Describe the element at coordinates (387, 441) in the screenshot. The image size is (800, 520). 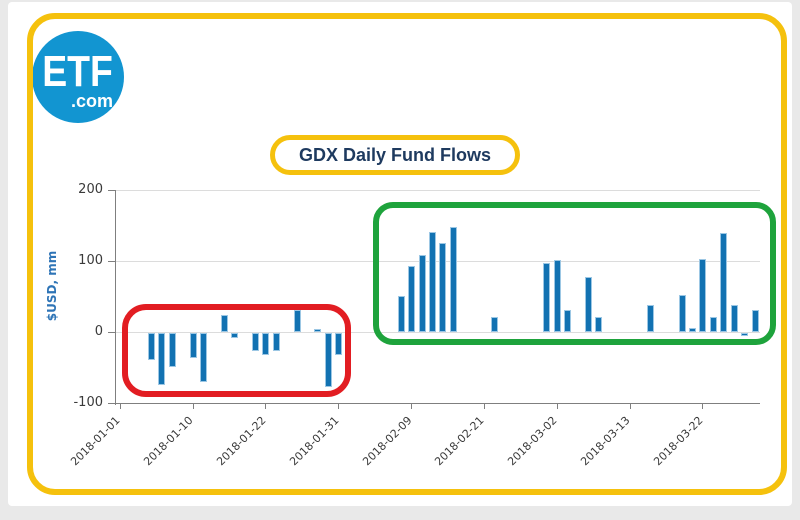
I see `x-tick-label: 2018-02-09` at that location.